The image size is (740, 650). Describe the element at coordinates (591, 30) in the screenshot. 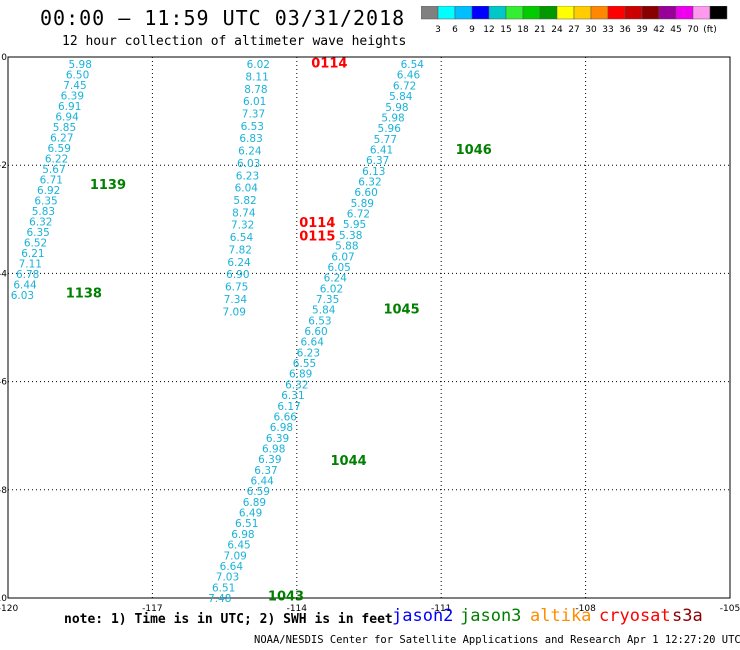

I see `scale-label: 30` at that location.